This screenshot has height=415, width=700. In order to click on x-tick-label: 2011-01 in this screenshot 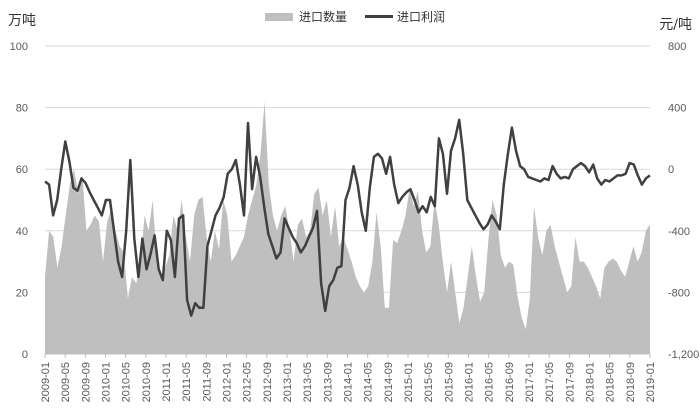, I will do `click(167, 382)`.